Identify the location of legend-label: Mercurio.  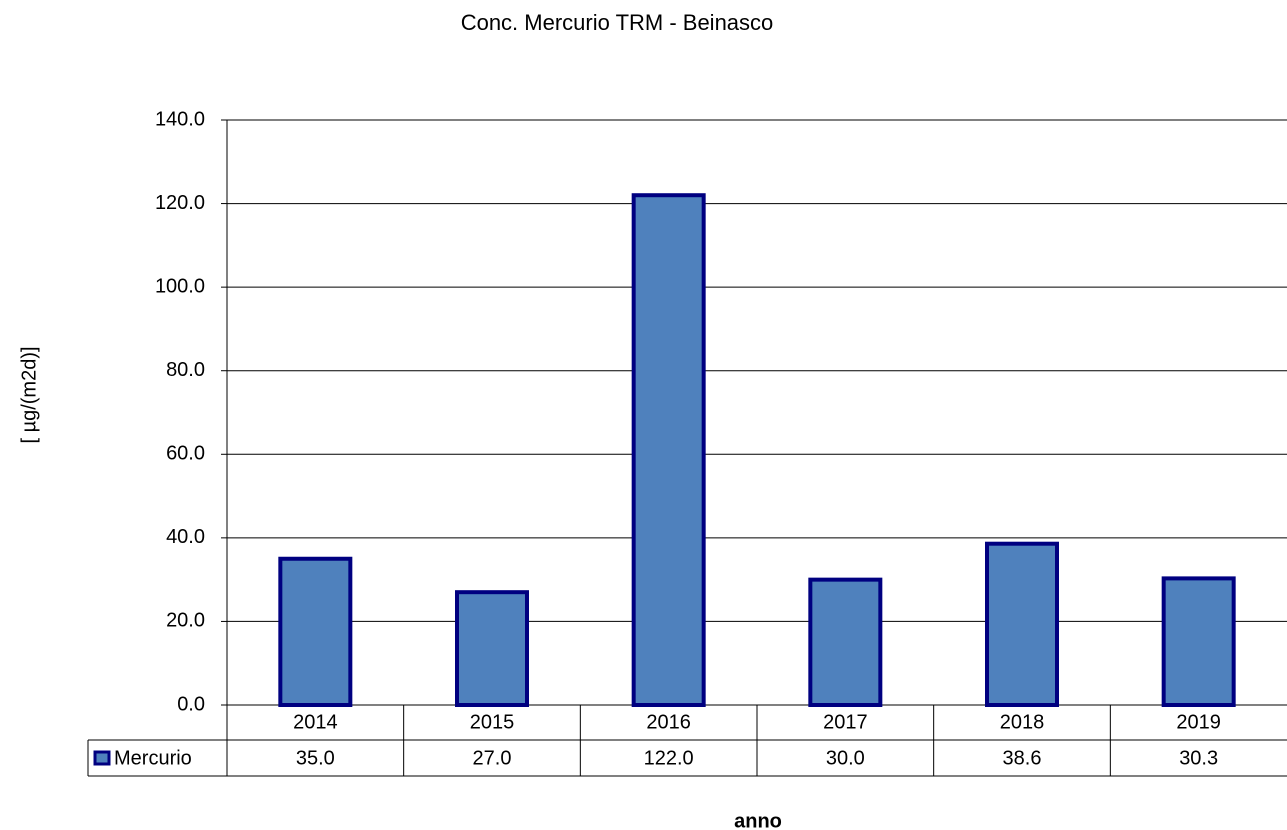
(153, 758).